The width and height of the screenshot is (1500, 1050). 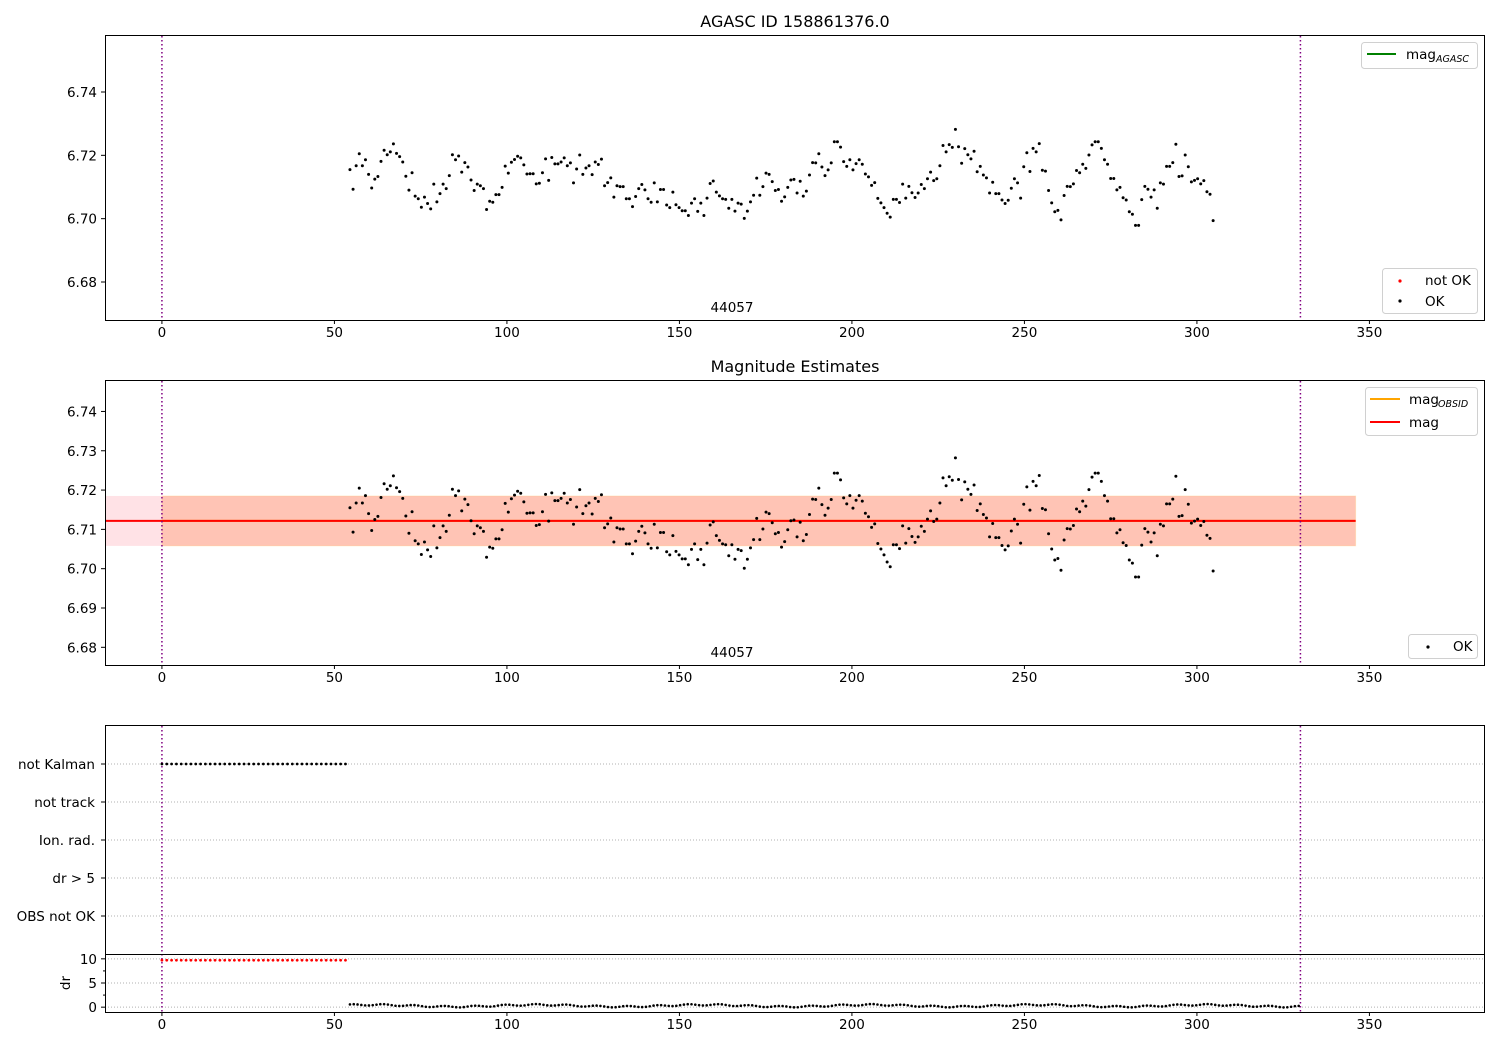 I want to click on dr-tick-label: 5, so click(x=92, y=984).